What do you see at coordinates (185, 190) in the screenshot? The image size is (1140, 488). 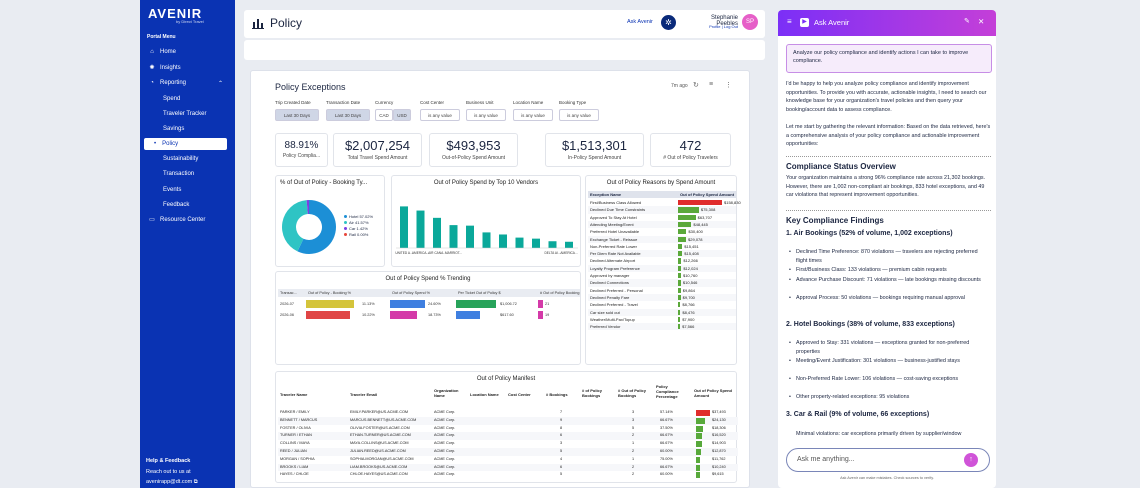 I see `sidebar-item-events: Events` at bounding box center [185, 190].